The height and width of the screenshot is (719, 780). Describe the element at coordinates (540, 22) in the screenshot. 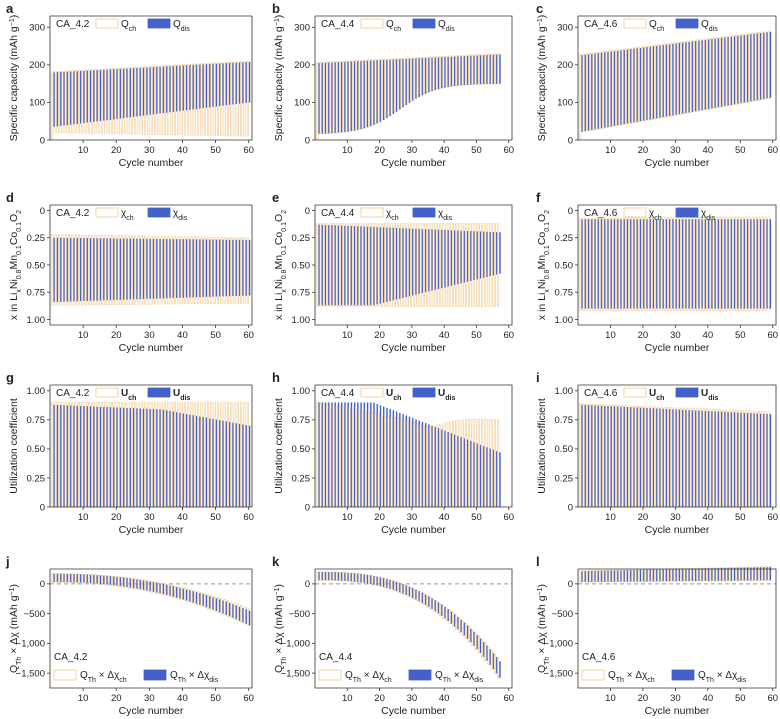

I see `label-part: −1` at that location.